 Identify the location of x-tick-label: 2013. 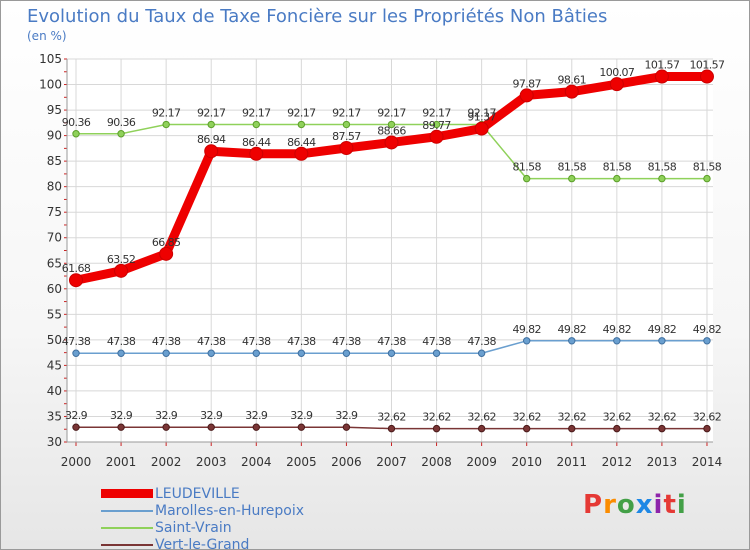
(662, 462).